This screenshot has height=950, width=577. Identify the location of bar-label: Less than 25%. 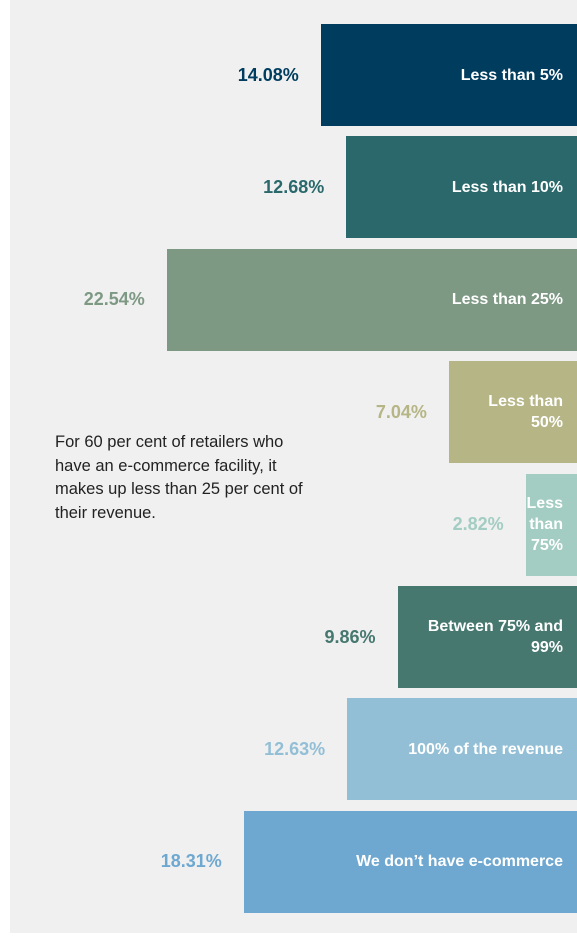
(507, 300).